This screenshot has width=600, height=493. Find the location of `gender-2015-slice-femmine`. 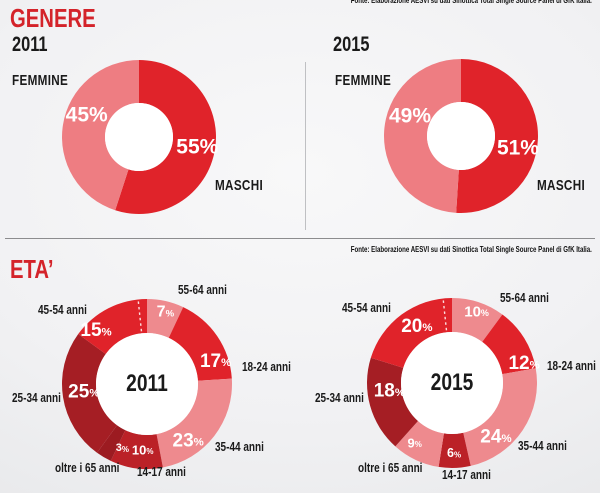

gender-2015-slice-femmine is located at coordinates (422, 136).